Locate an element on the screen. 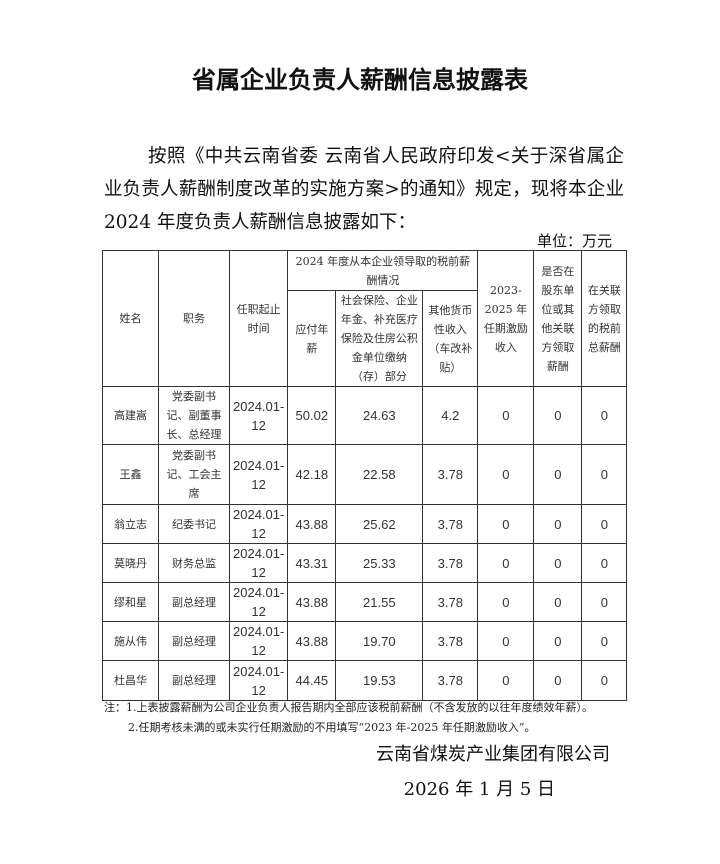  cell-position: 党委副书记、副董事长、总经理 is located at coordinates (194, 415).